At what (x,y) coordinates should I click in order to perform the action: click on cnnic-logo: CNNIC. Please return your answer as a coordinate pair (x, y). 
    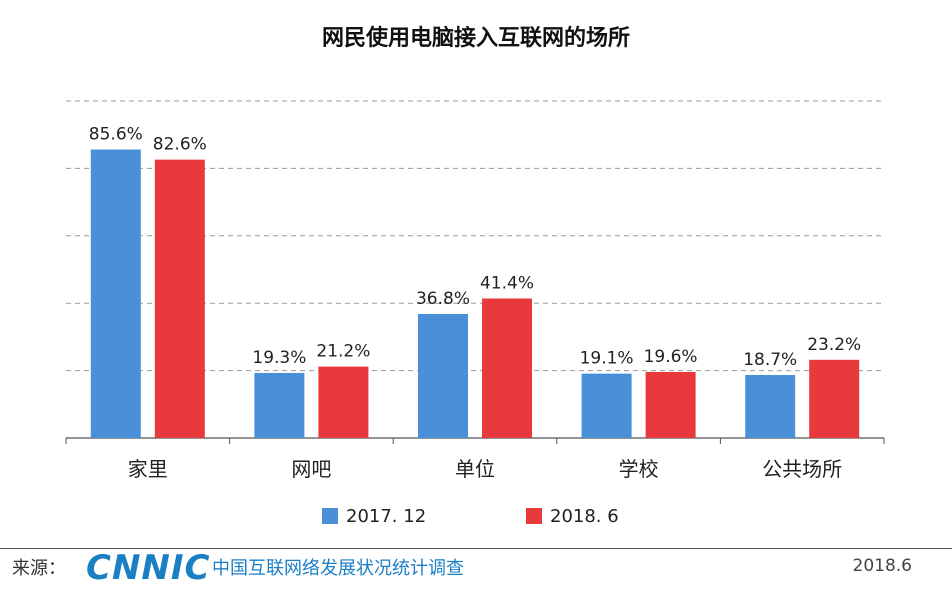
    Looking at the image, I should click on (148, 568).